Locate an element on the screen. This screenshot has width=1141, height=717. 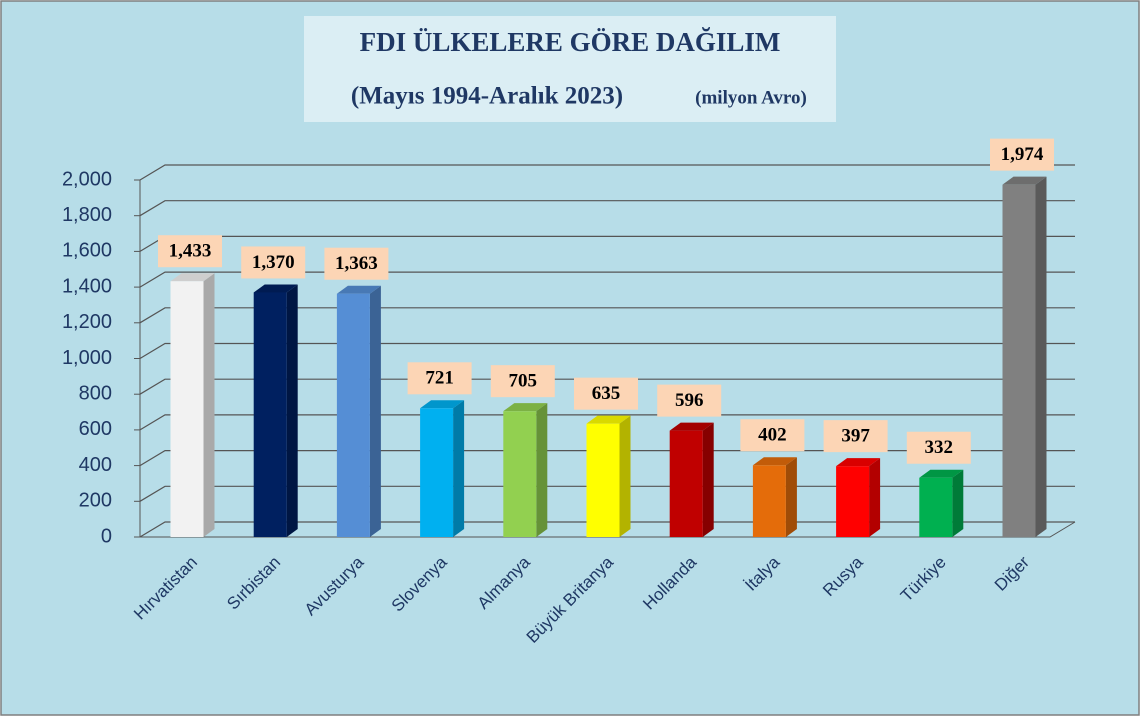
title-box is located at coordinates (570, 69).